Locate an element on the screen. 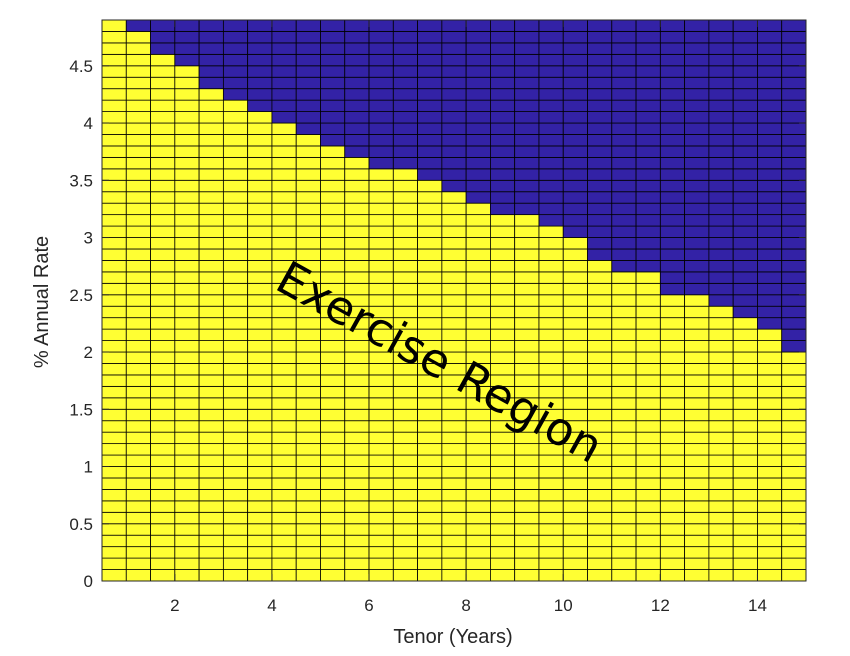 The width and height of the screenshot is (850, 656). x-tick-label: 10 is located at coordinates (563, 605).